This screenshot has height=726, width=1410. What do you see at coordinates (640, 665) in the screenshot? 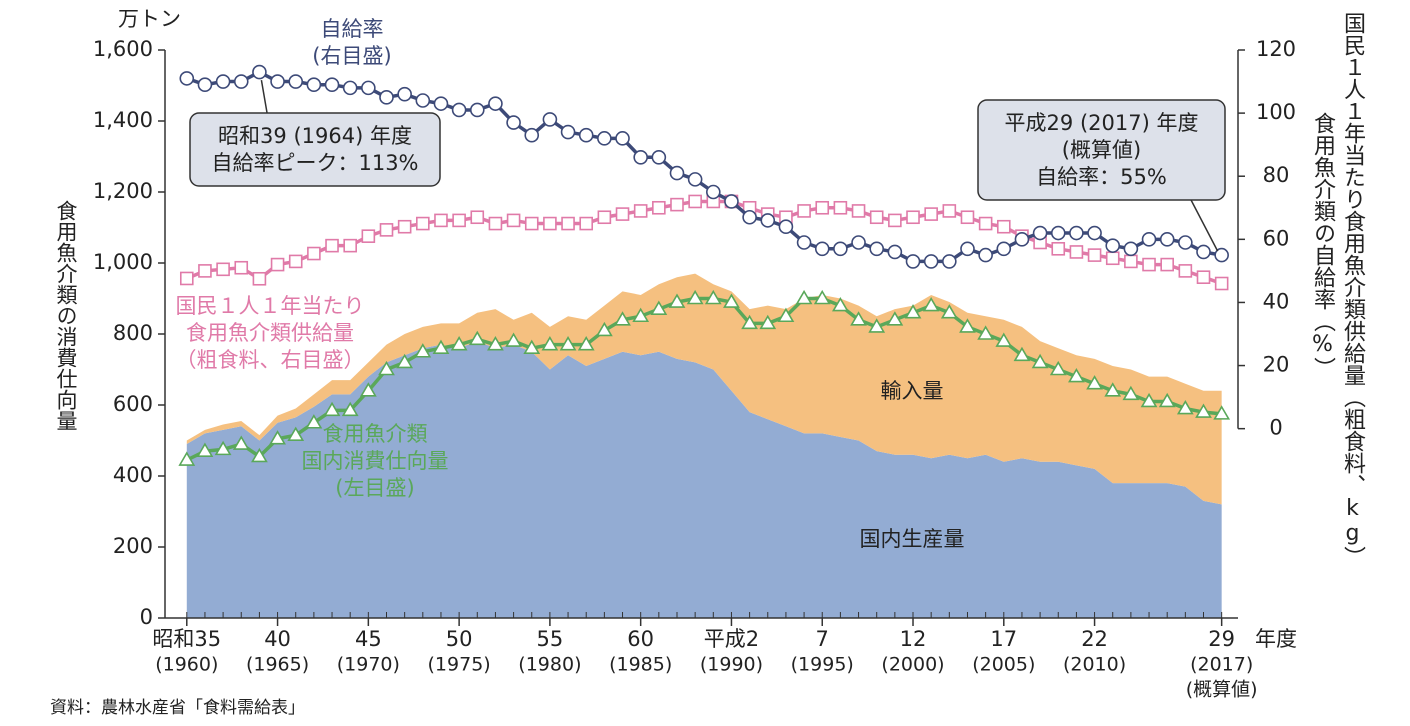
I see `x-tick-label: (1985)` at bounding box center [640, 665].